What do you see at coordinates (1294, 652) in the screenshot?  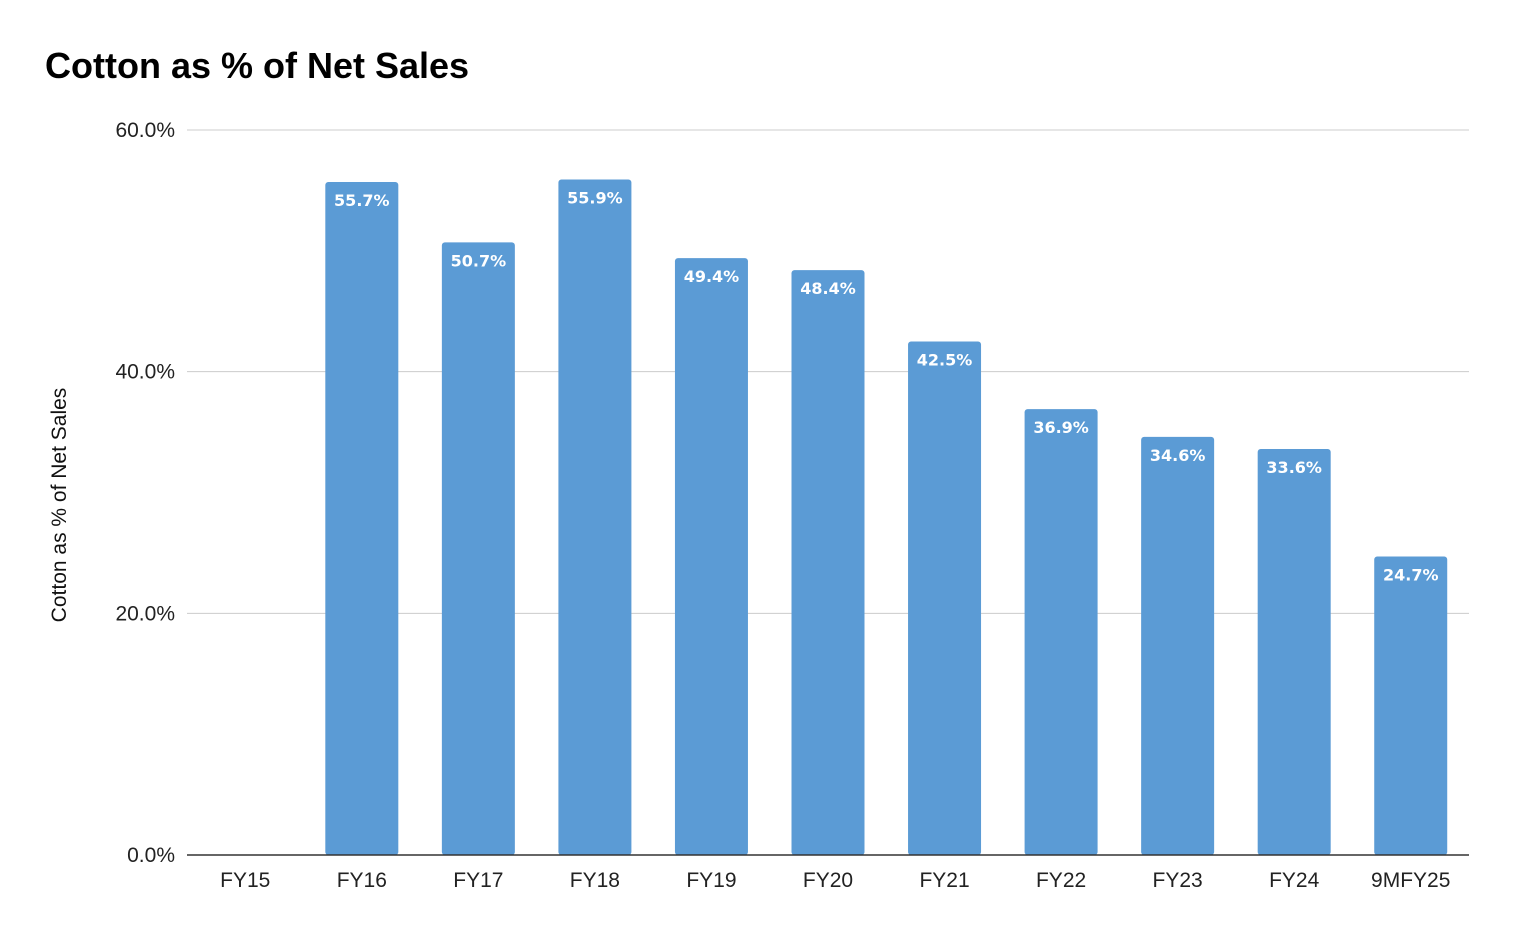 I see `bar-fy24` at bounding box center [1294, 652].